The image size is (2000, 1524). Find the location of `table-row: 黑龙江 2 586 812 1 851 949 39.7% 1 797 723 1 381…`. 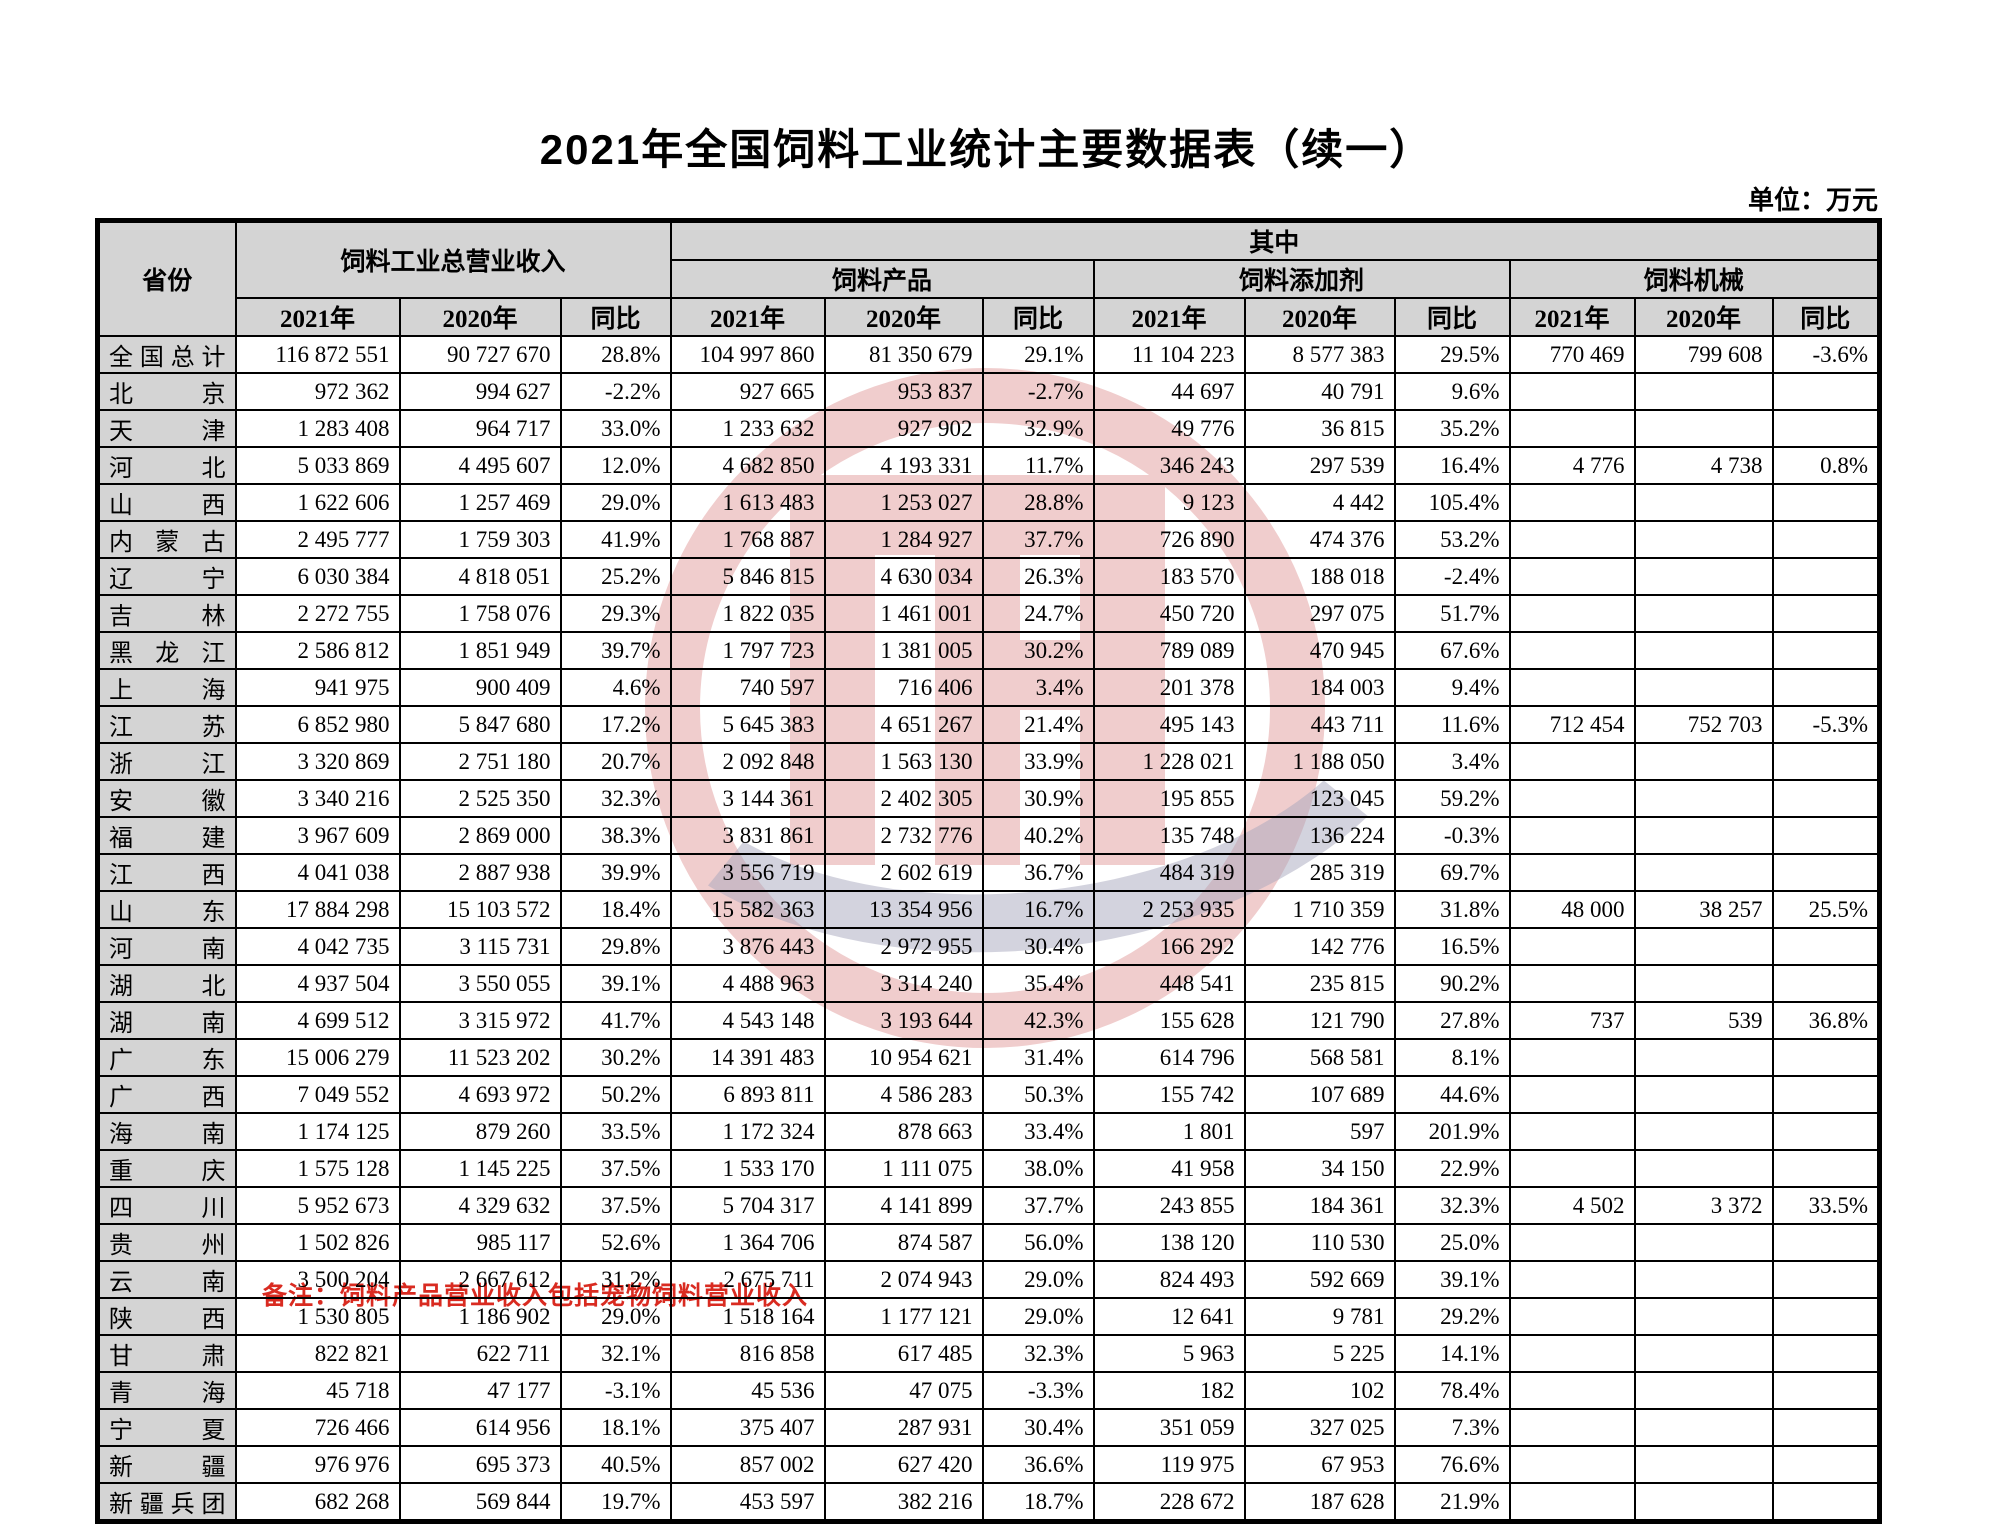

table-row: 黑龙江 2 586 812 1 851 949 39.7% 1 797 723 1 381… is located at coordinates (988, 650).